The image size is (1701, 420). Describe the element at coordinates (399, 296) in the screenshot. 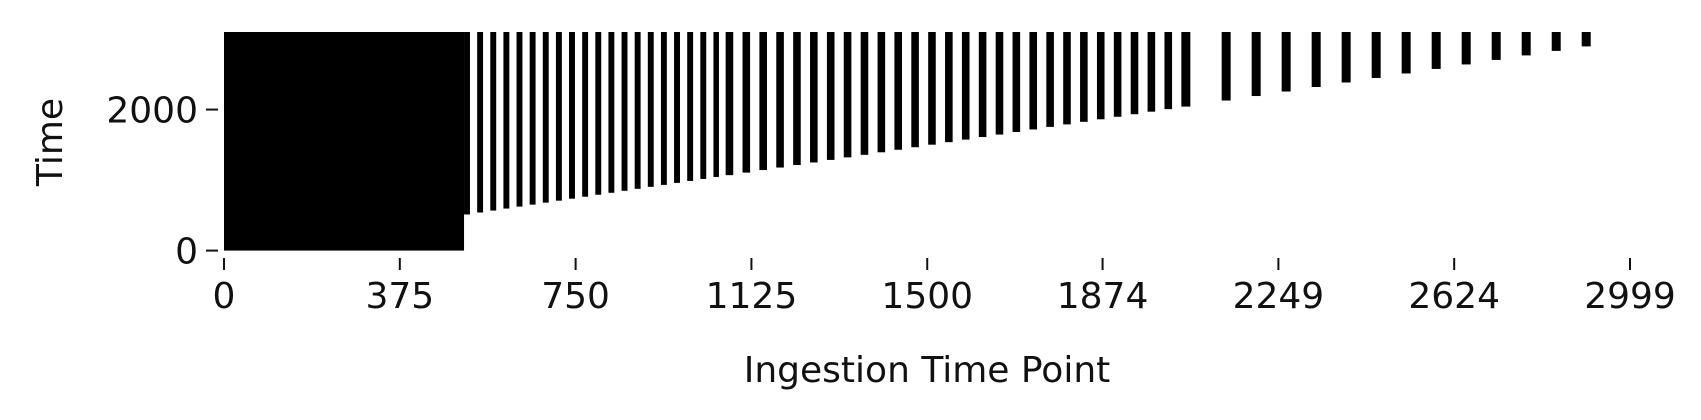

I see `x-tick-label: 375` at that location.